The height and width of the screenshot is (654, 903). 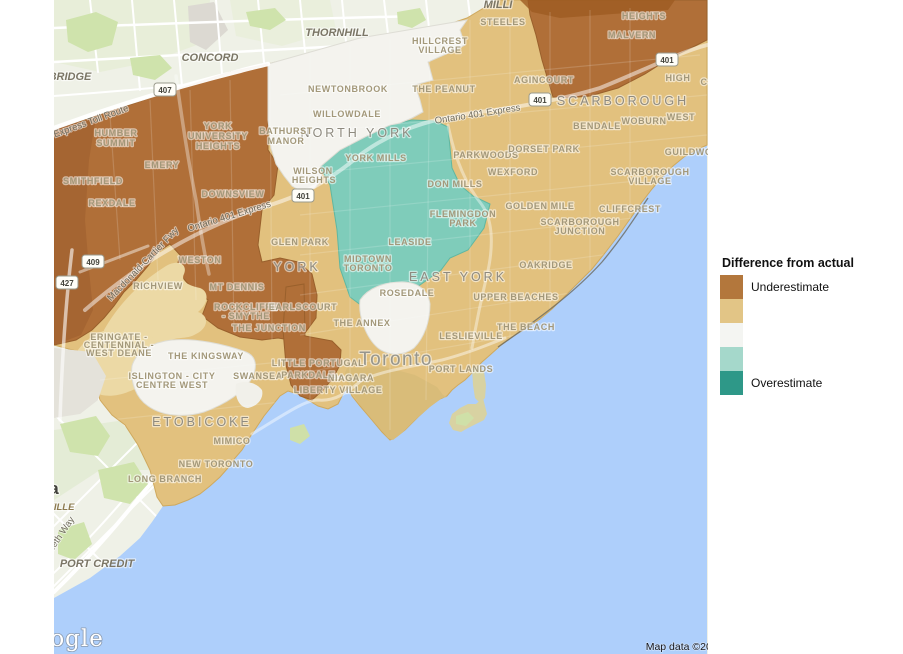 What do you see at coordinates (296, 267) in the screenshot?
I see `map-label: YORK` at bounding box center [296, 267].